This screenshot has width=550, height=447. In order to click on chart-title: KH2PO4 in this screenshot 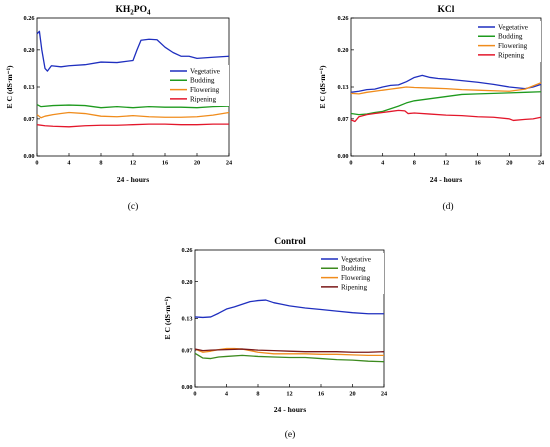, I will do `click(133, 11)`.